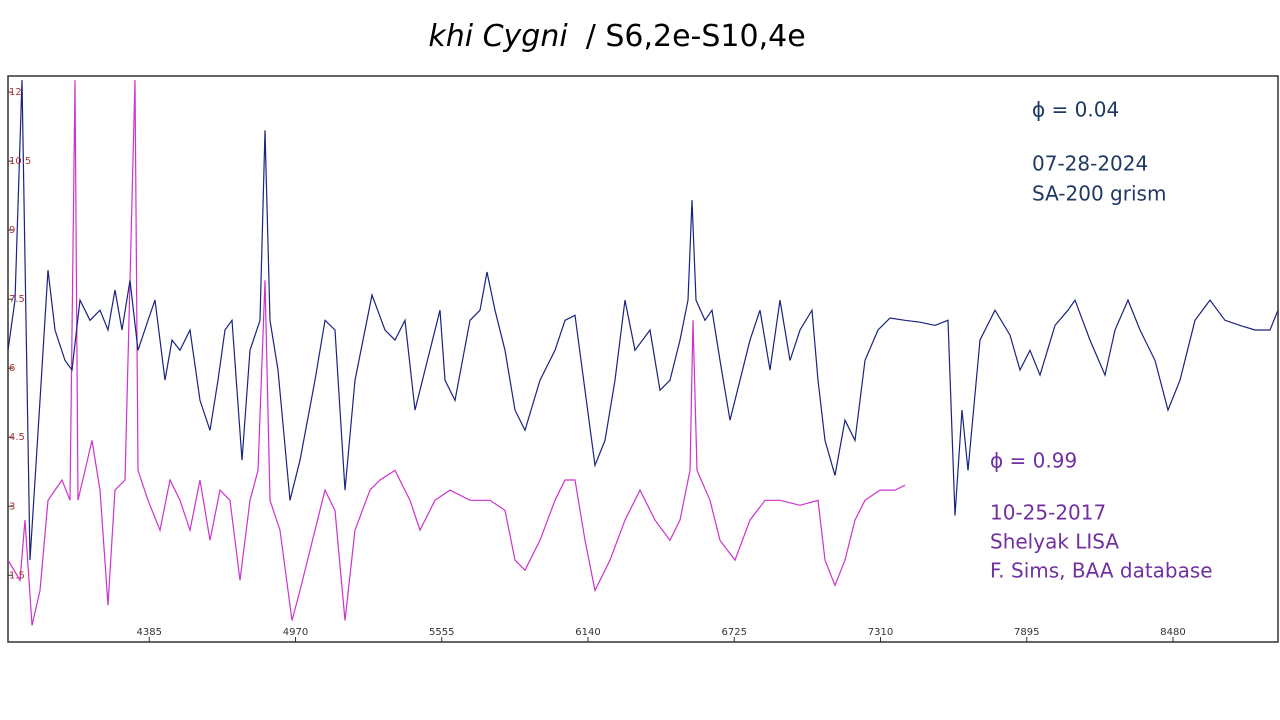 Image resolution: width=1280 pixels, height=720 pixels. Describe the element at coordinates (696, 36) in the screenshot. I see `chart-title-suffix: / S6,2e-S10,4e` at that location.